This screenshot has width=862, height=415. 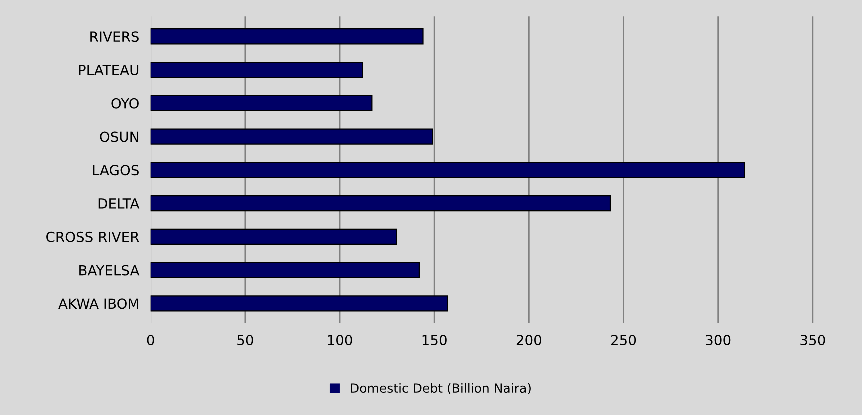 I want to click on y-tick-label: PLATEAU, so click(x=109, y=70).